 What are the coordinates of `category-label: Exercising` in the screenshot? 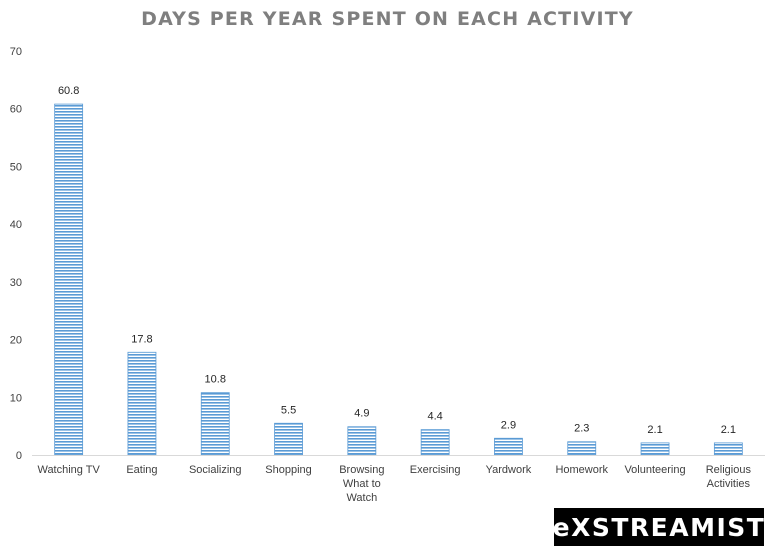 It's located at (435, 470).